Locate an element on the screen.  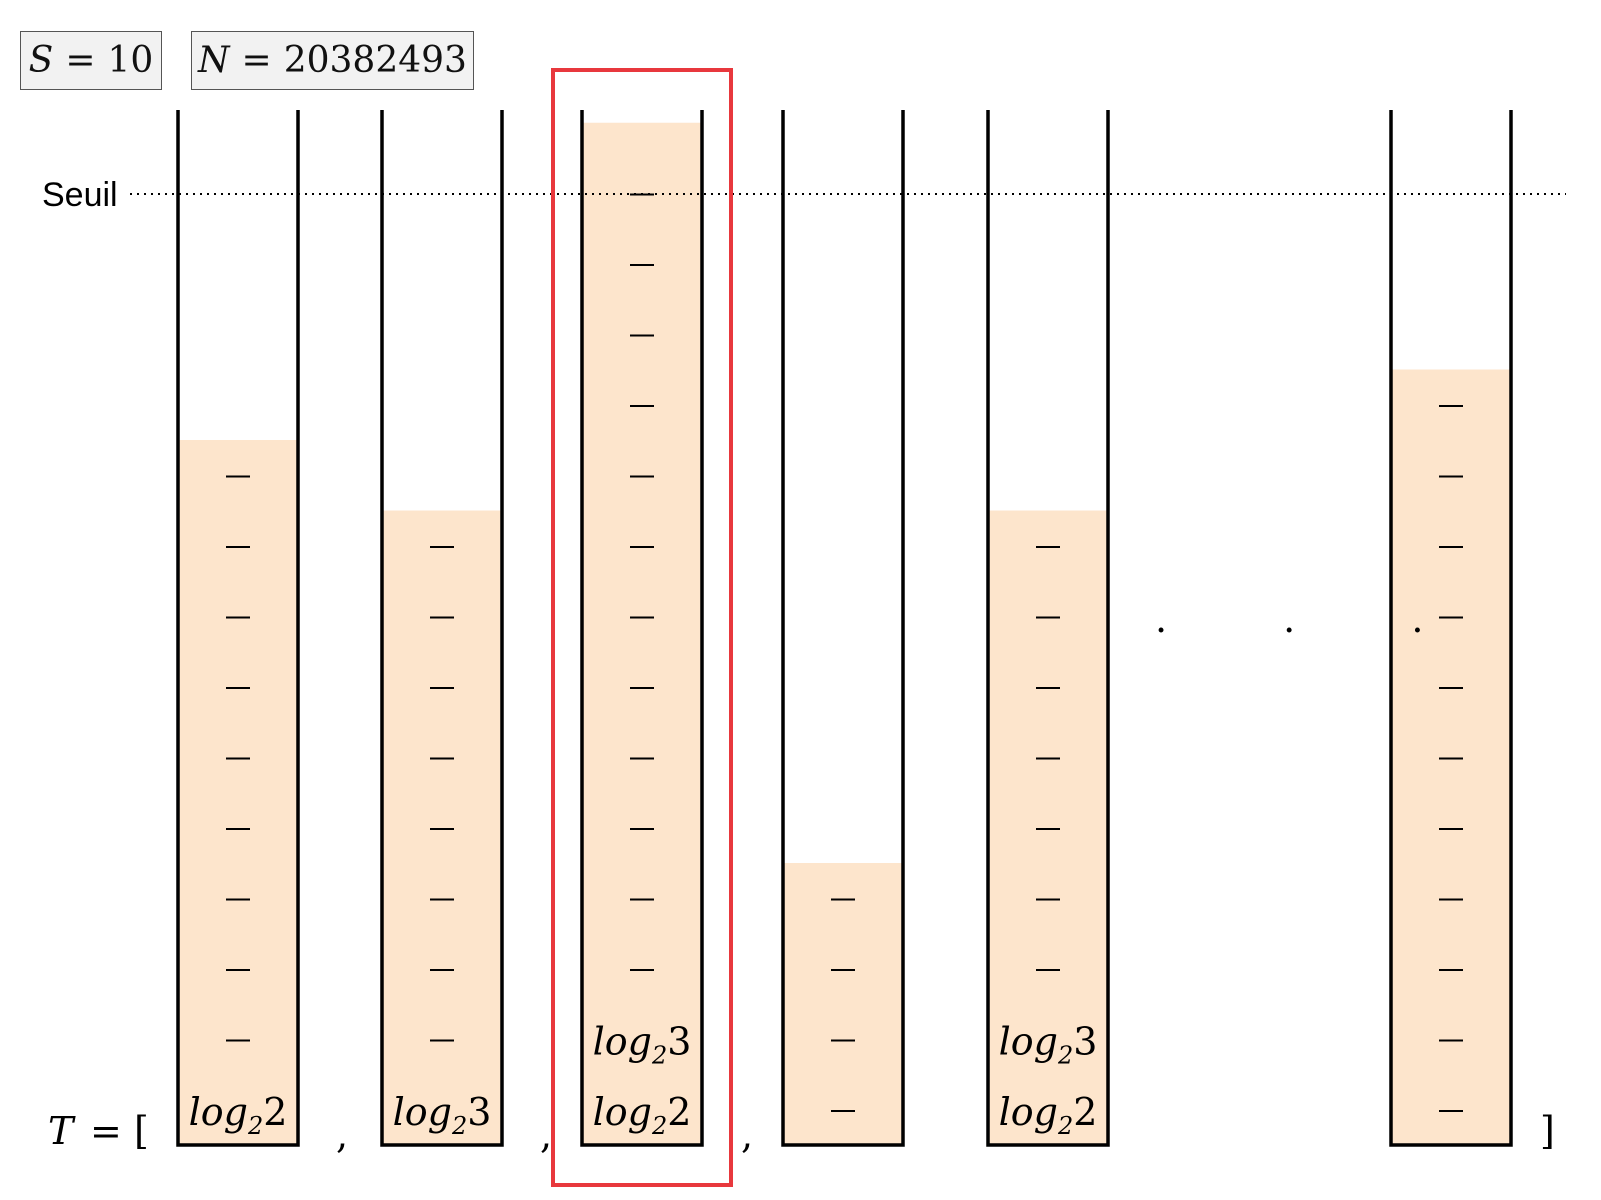
param-s-box: S = 10 is located at coordinates (91, 60).